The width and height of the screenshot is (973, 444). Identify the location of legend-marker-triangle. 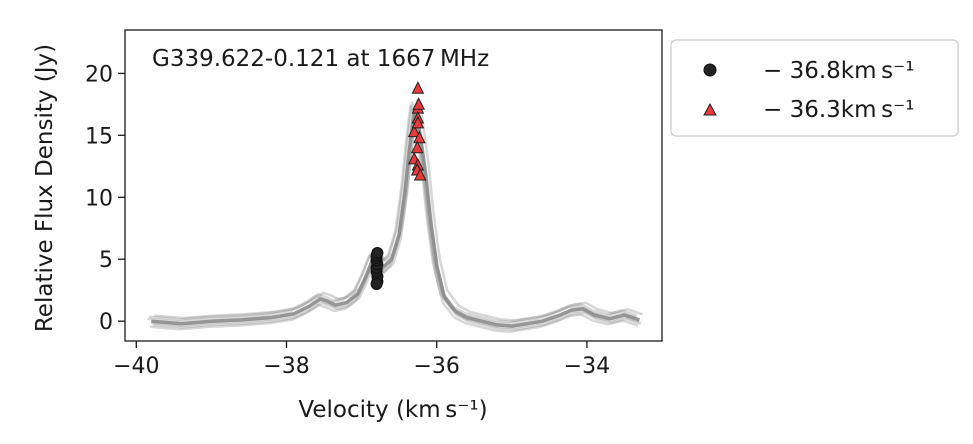
(710, 109).